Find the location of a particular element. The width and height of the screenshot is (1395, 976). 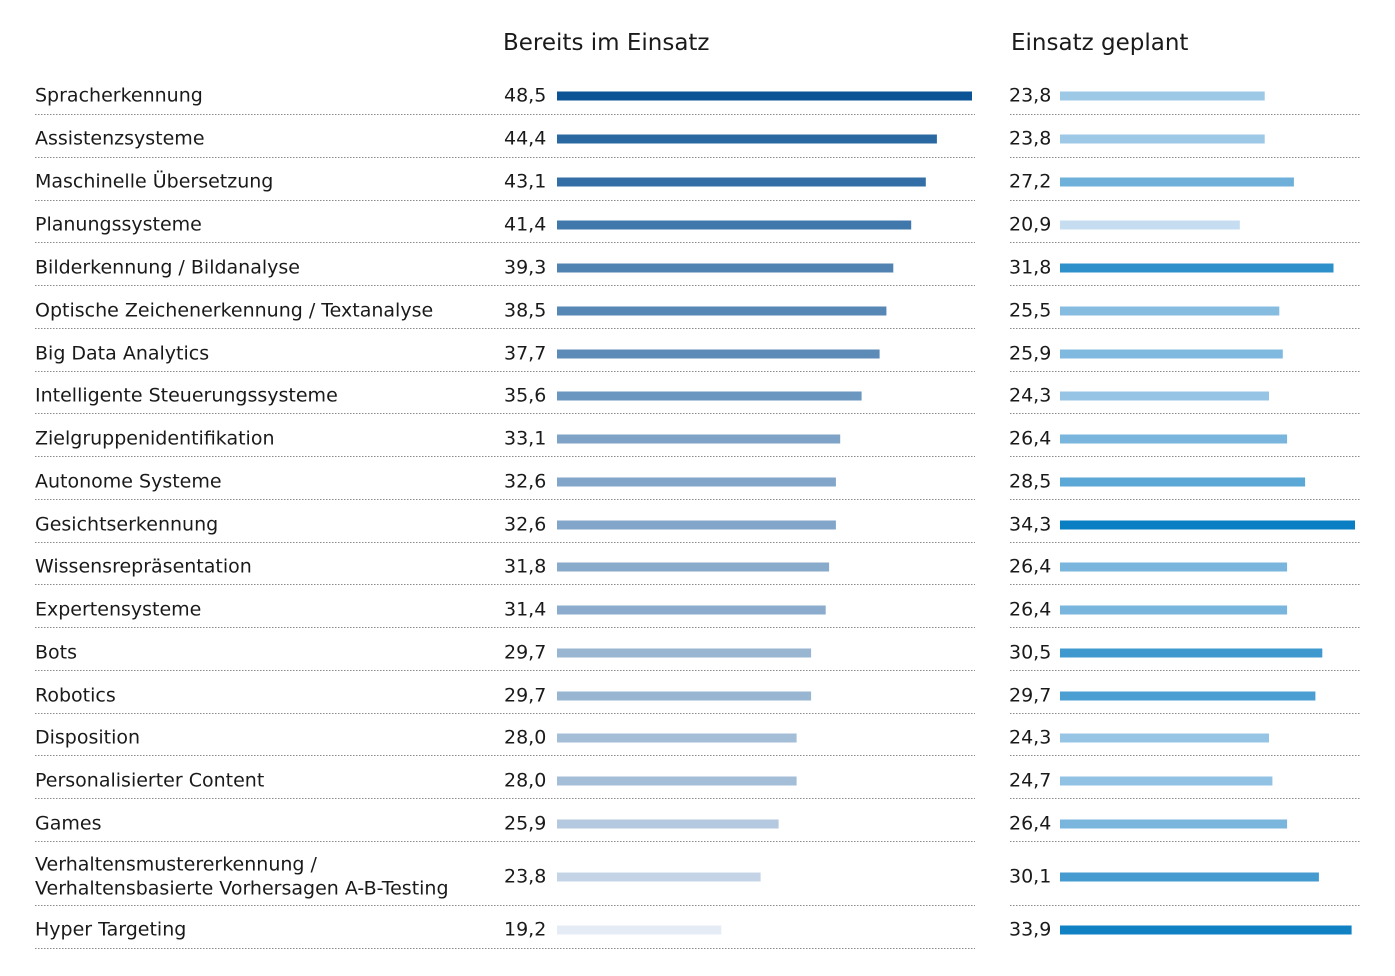

category-label-line: Expertensysteme is located at coordinates (118, 610).